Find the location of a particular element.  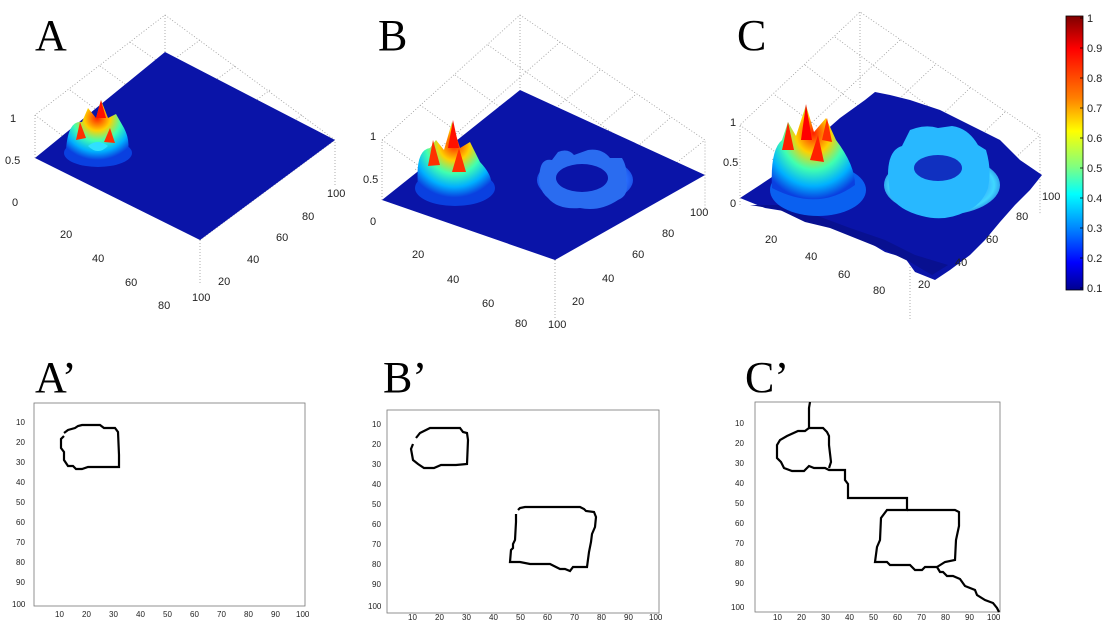

colorbar-tick-label: 0.8 is located at coordinates (1094, 79).